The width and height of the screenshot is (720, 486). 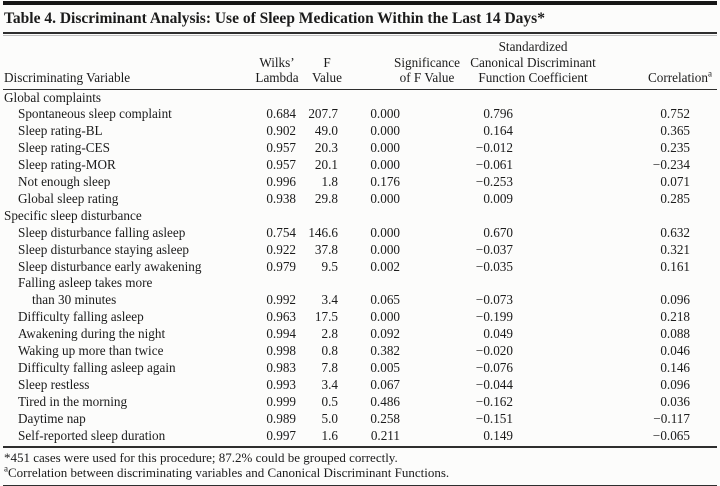 I want to click on cell-coef: 0.164, so click(x=498, y=131).